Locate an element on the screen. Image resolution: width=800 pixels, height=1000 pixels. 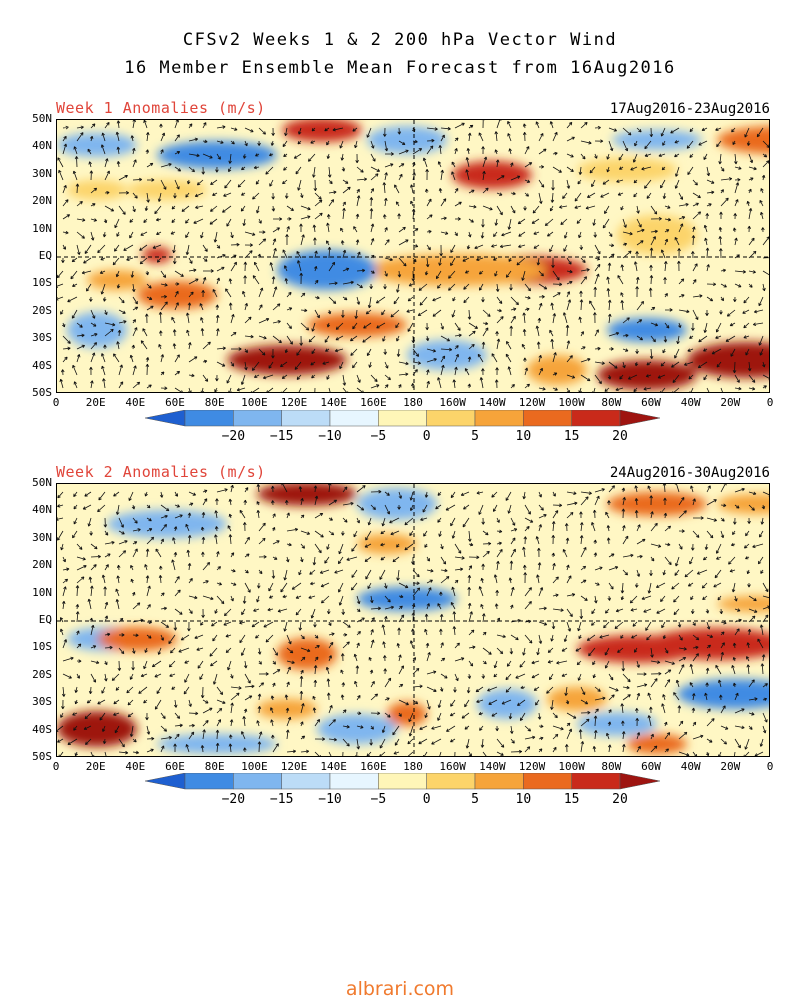
colorbar-tick-label: −15 is located at coordinates (281, 436).